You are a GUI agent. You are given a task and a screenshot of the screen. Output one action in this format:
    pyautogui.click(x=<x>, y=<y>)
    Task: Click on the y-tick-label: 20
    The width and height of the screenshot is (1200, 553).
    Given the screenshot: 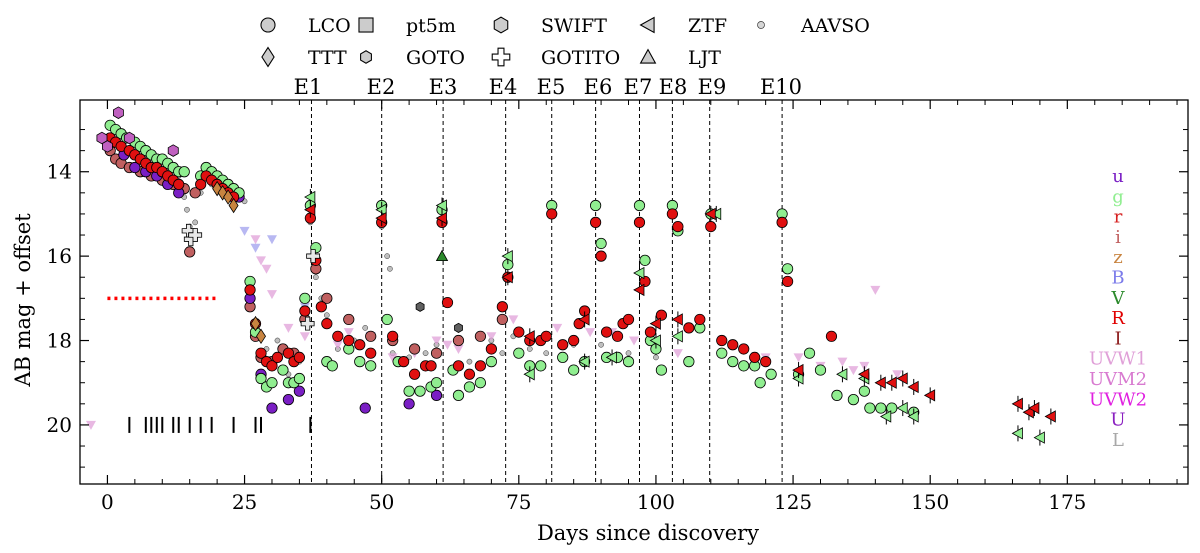 What is the action you would take?
    pyautogui.click(x=59, y=425)
    